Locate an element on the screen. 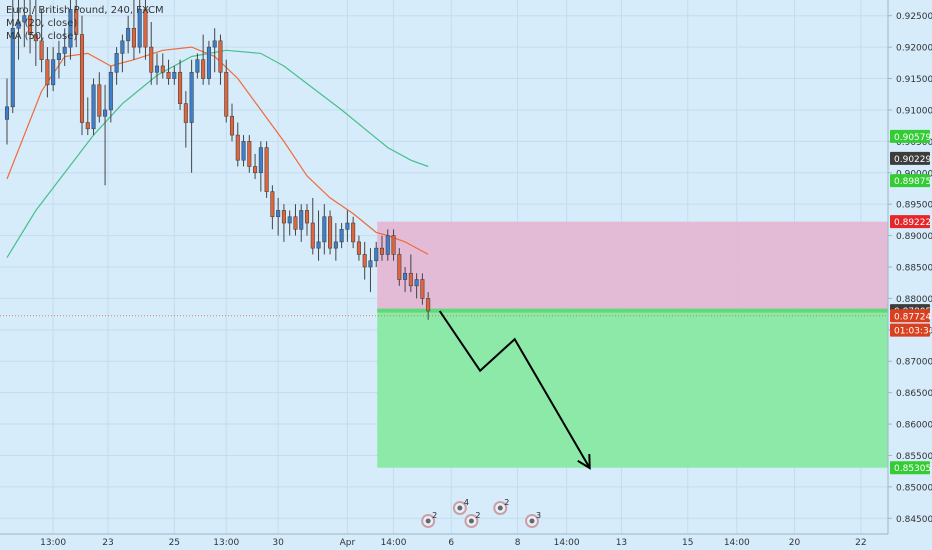 Image resolution: width=932 pixels, height=550 pixels. event-marker: 3 is located at coordinates (533, 519).